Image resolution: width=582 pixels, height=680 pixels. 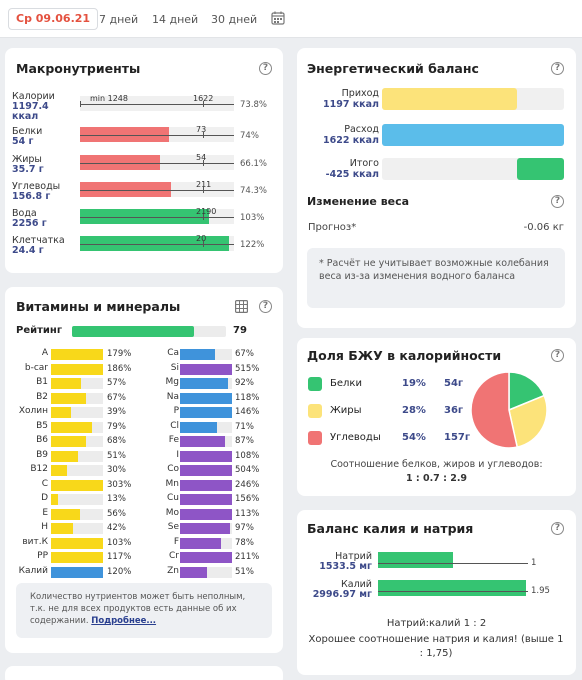 What do you see at coordinates (174, 367) in the screenshot?
I see `nutrient-name: Si` at bounding box center [174, 367].